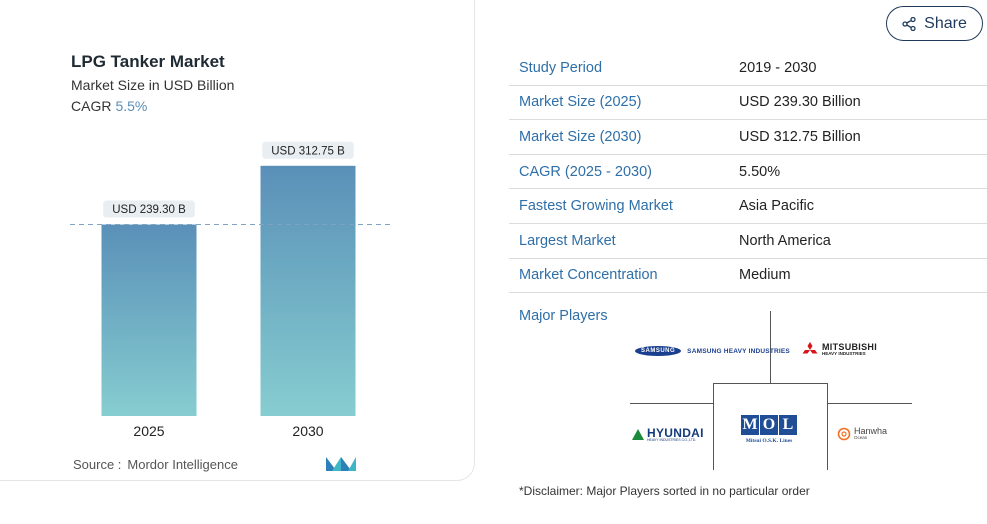  I want to click on hyundai-heavy-industries-logo: HYUNDAI HEAVY INDUSTRIES CO.,LTD., so click(668, 435).